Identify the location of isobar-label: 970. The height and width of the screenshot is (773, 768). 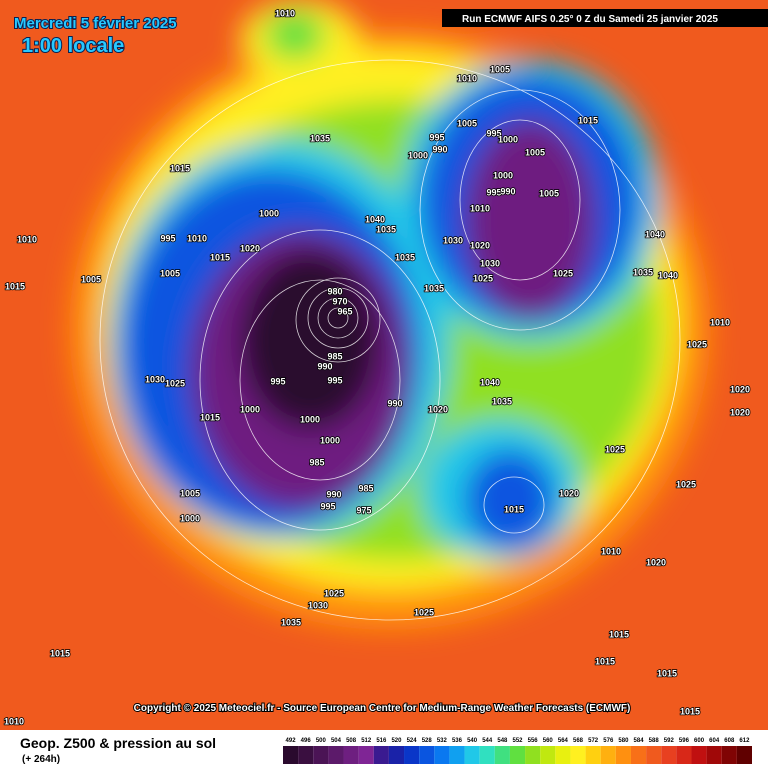
(339, 301).